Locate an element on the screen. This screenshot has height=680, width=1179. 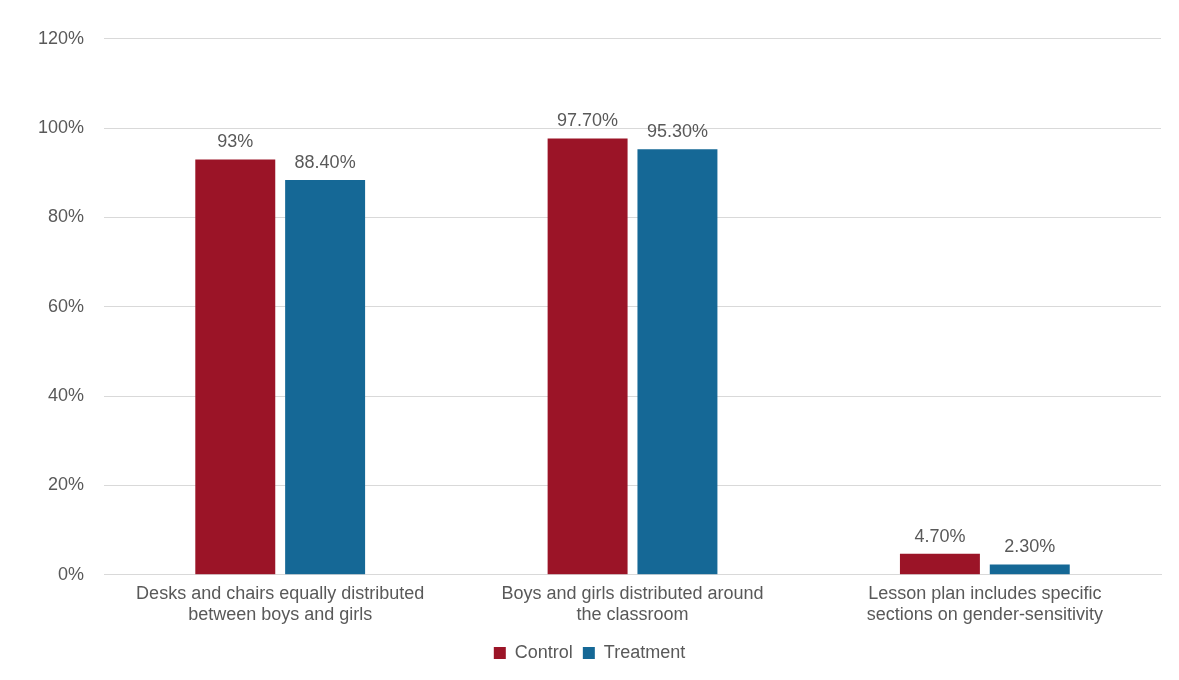
data-label: 2.30% is located at coordinates (1030, 546).